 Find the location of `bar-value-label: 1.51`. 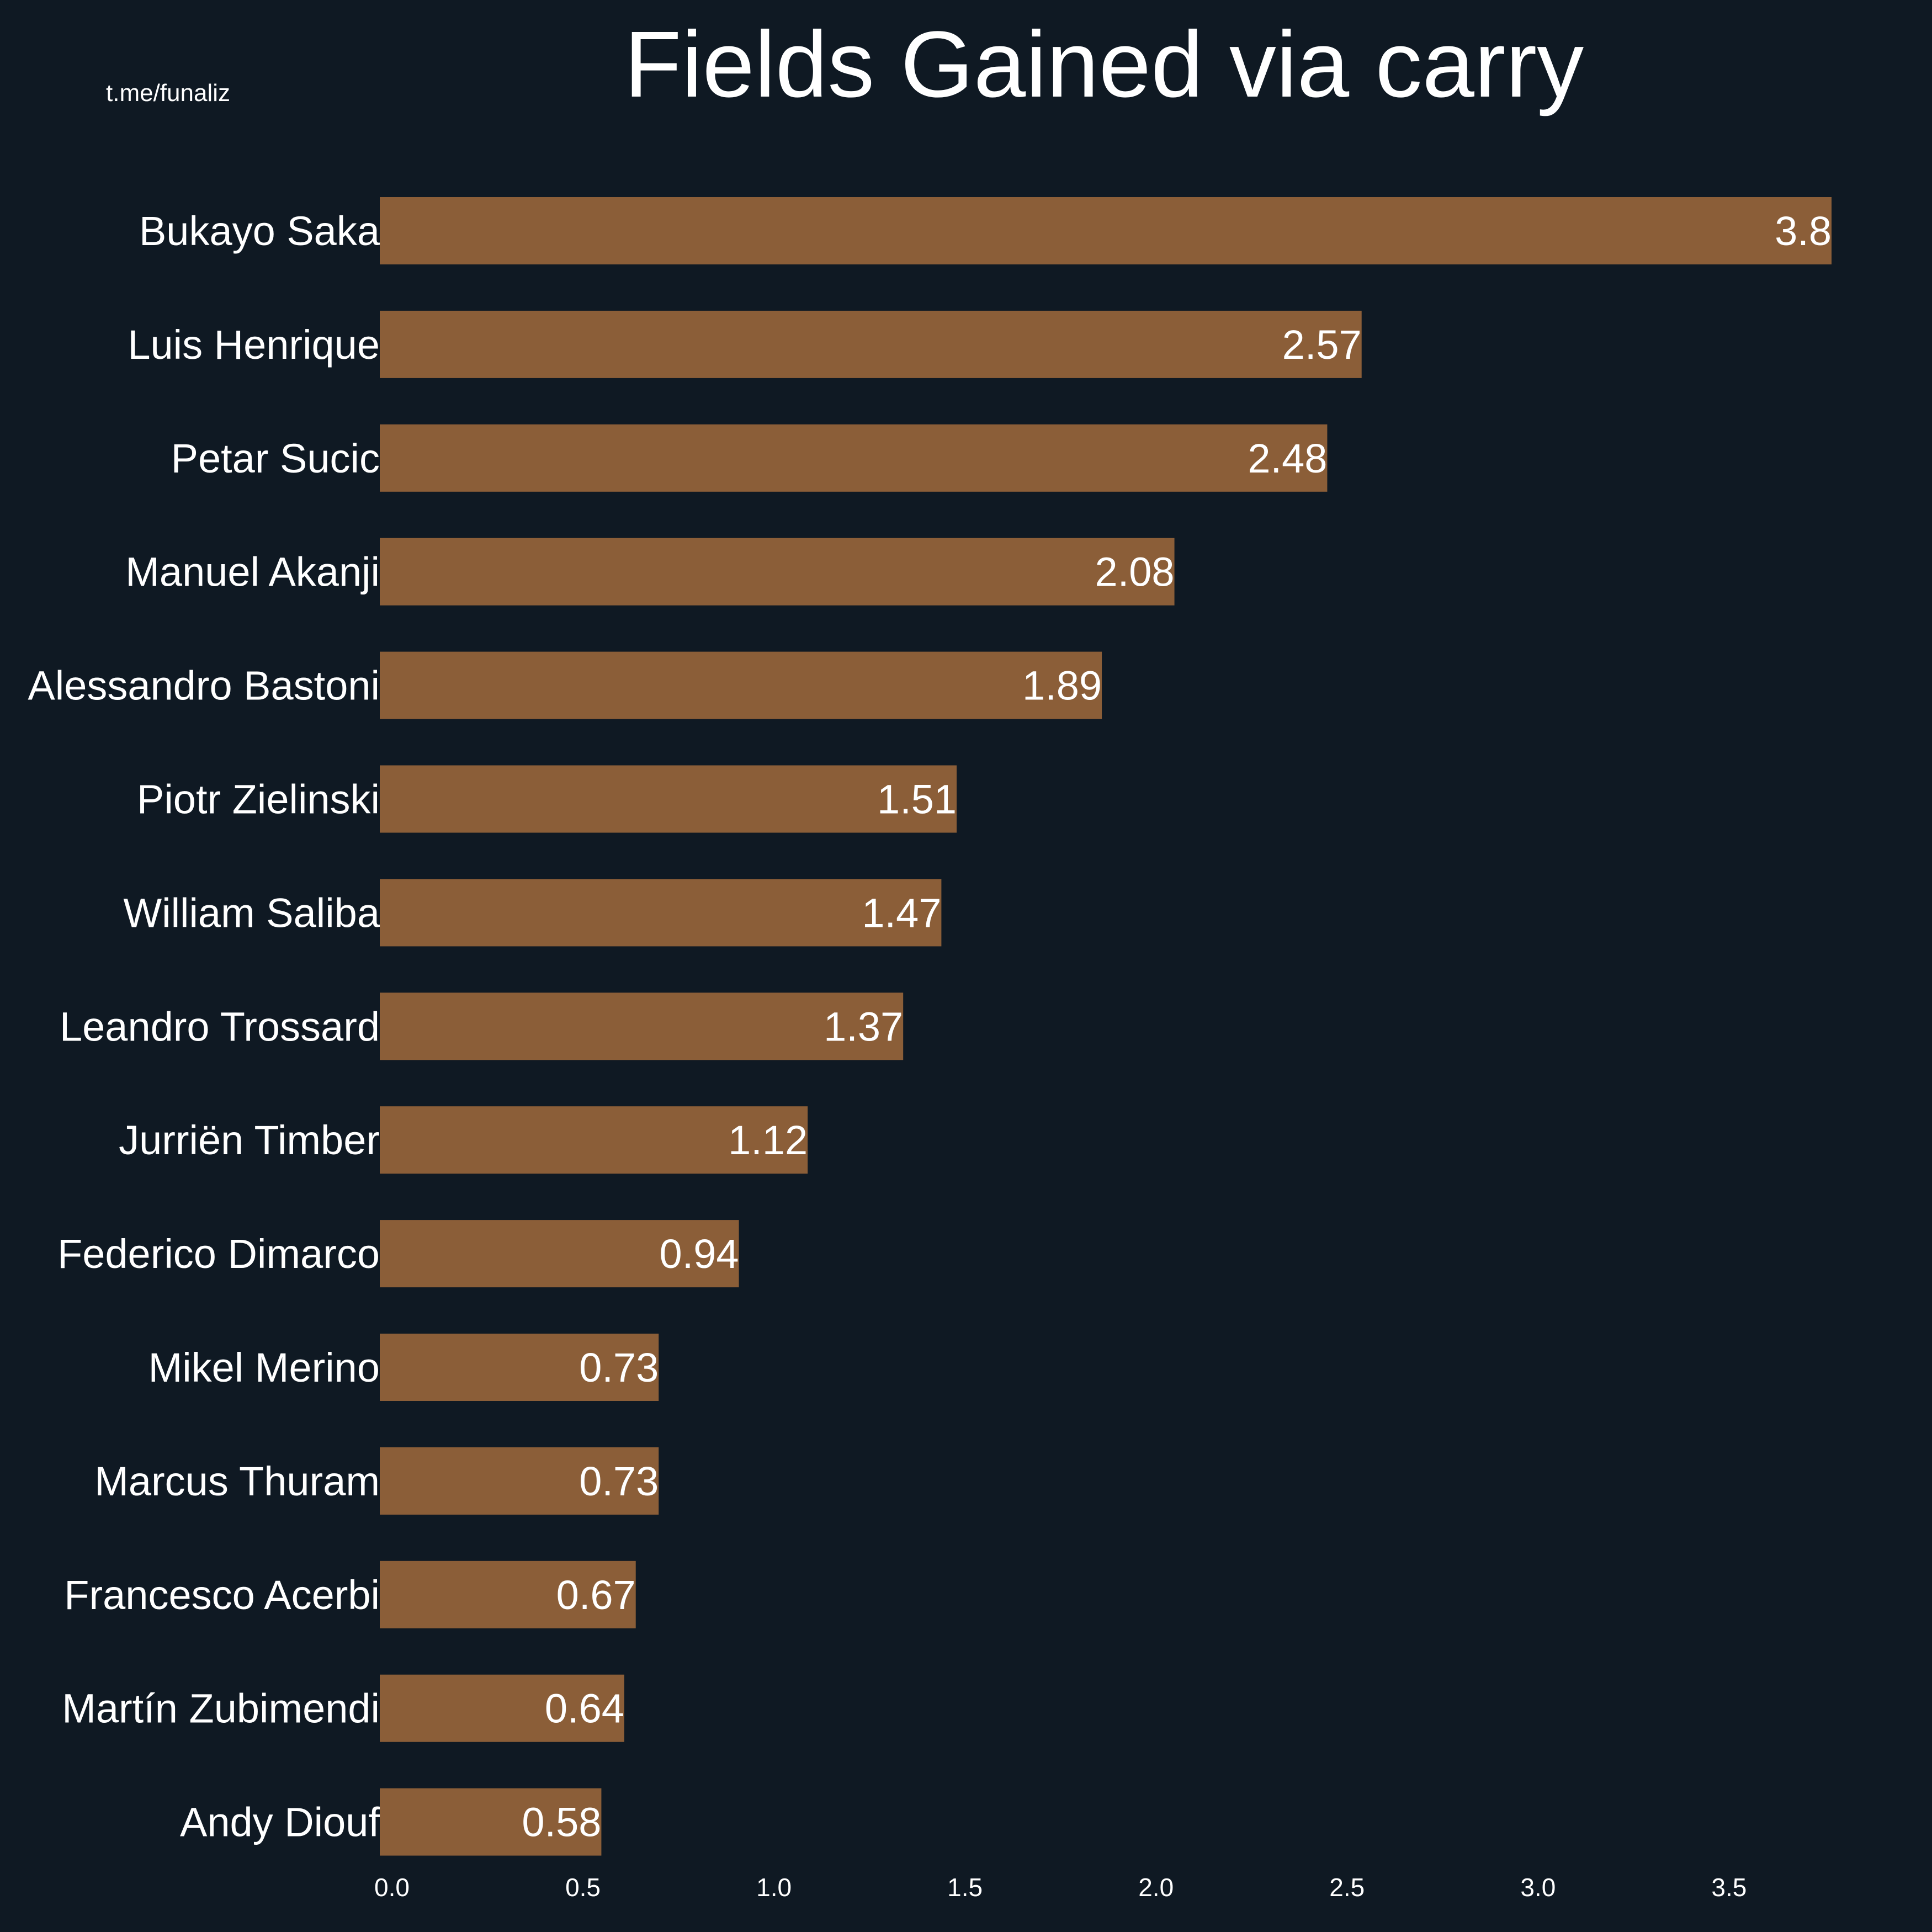

bar-value-label: 1.51 is located at coordinates (917, 799).